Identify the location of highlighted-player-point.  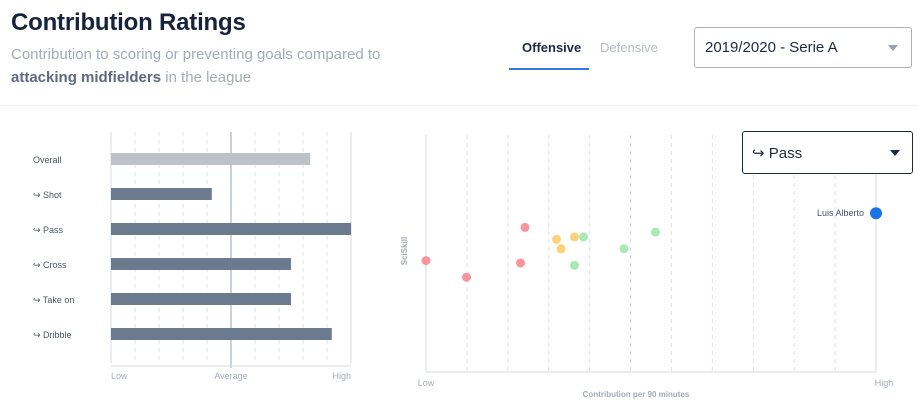
(876, 213).